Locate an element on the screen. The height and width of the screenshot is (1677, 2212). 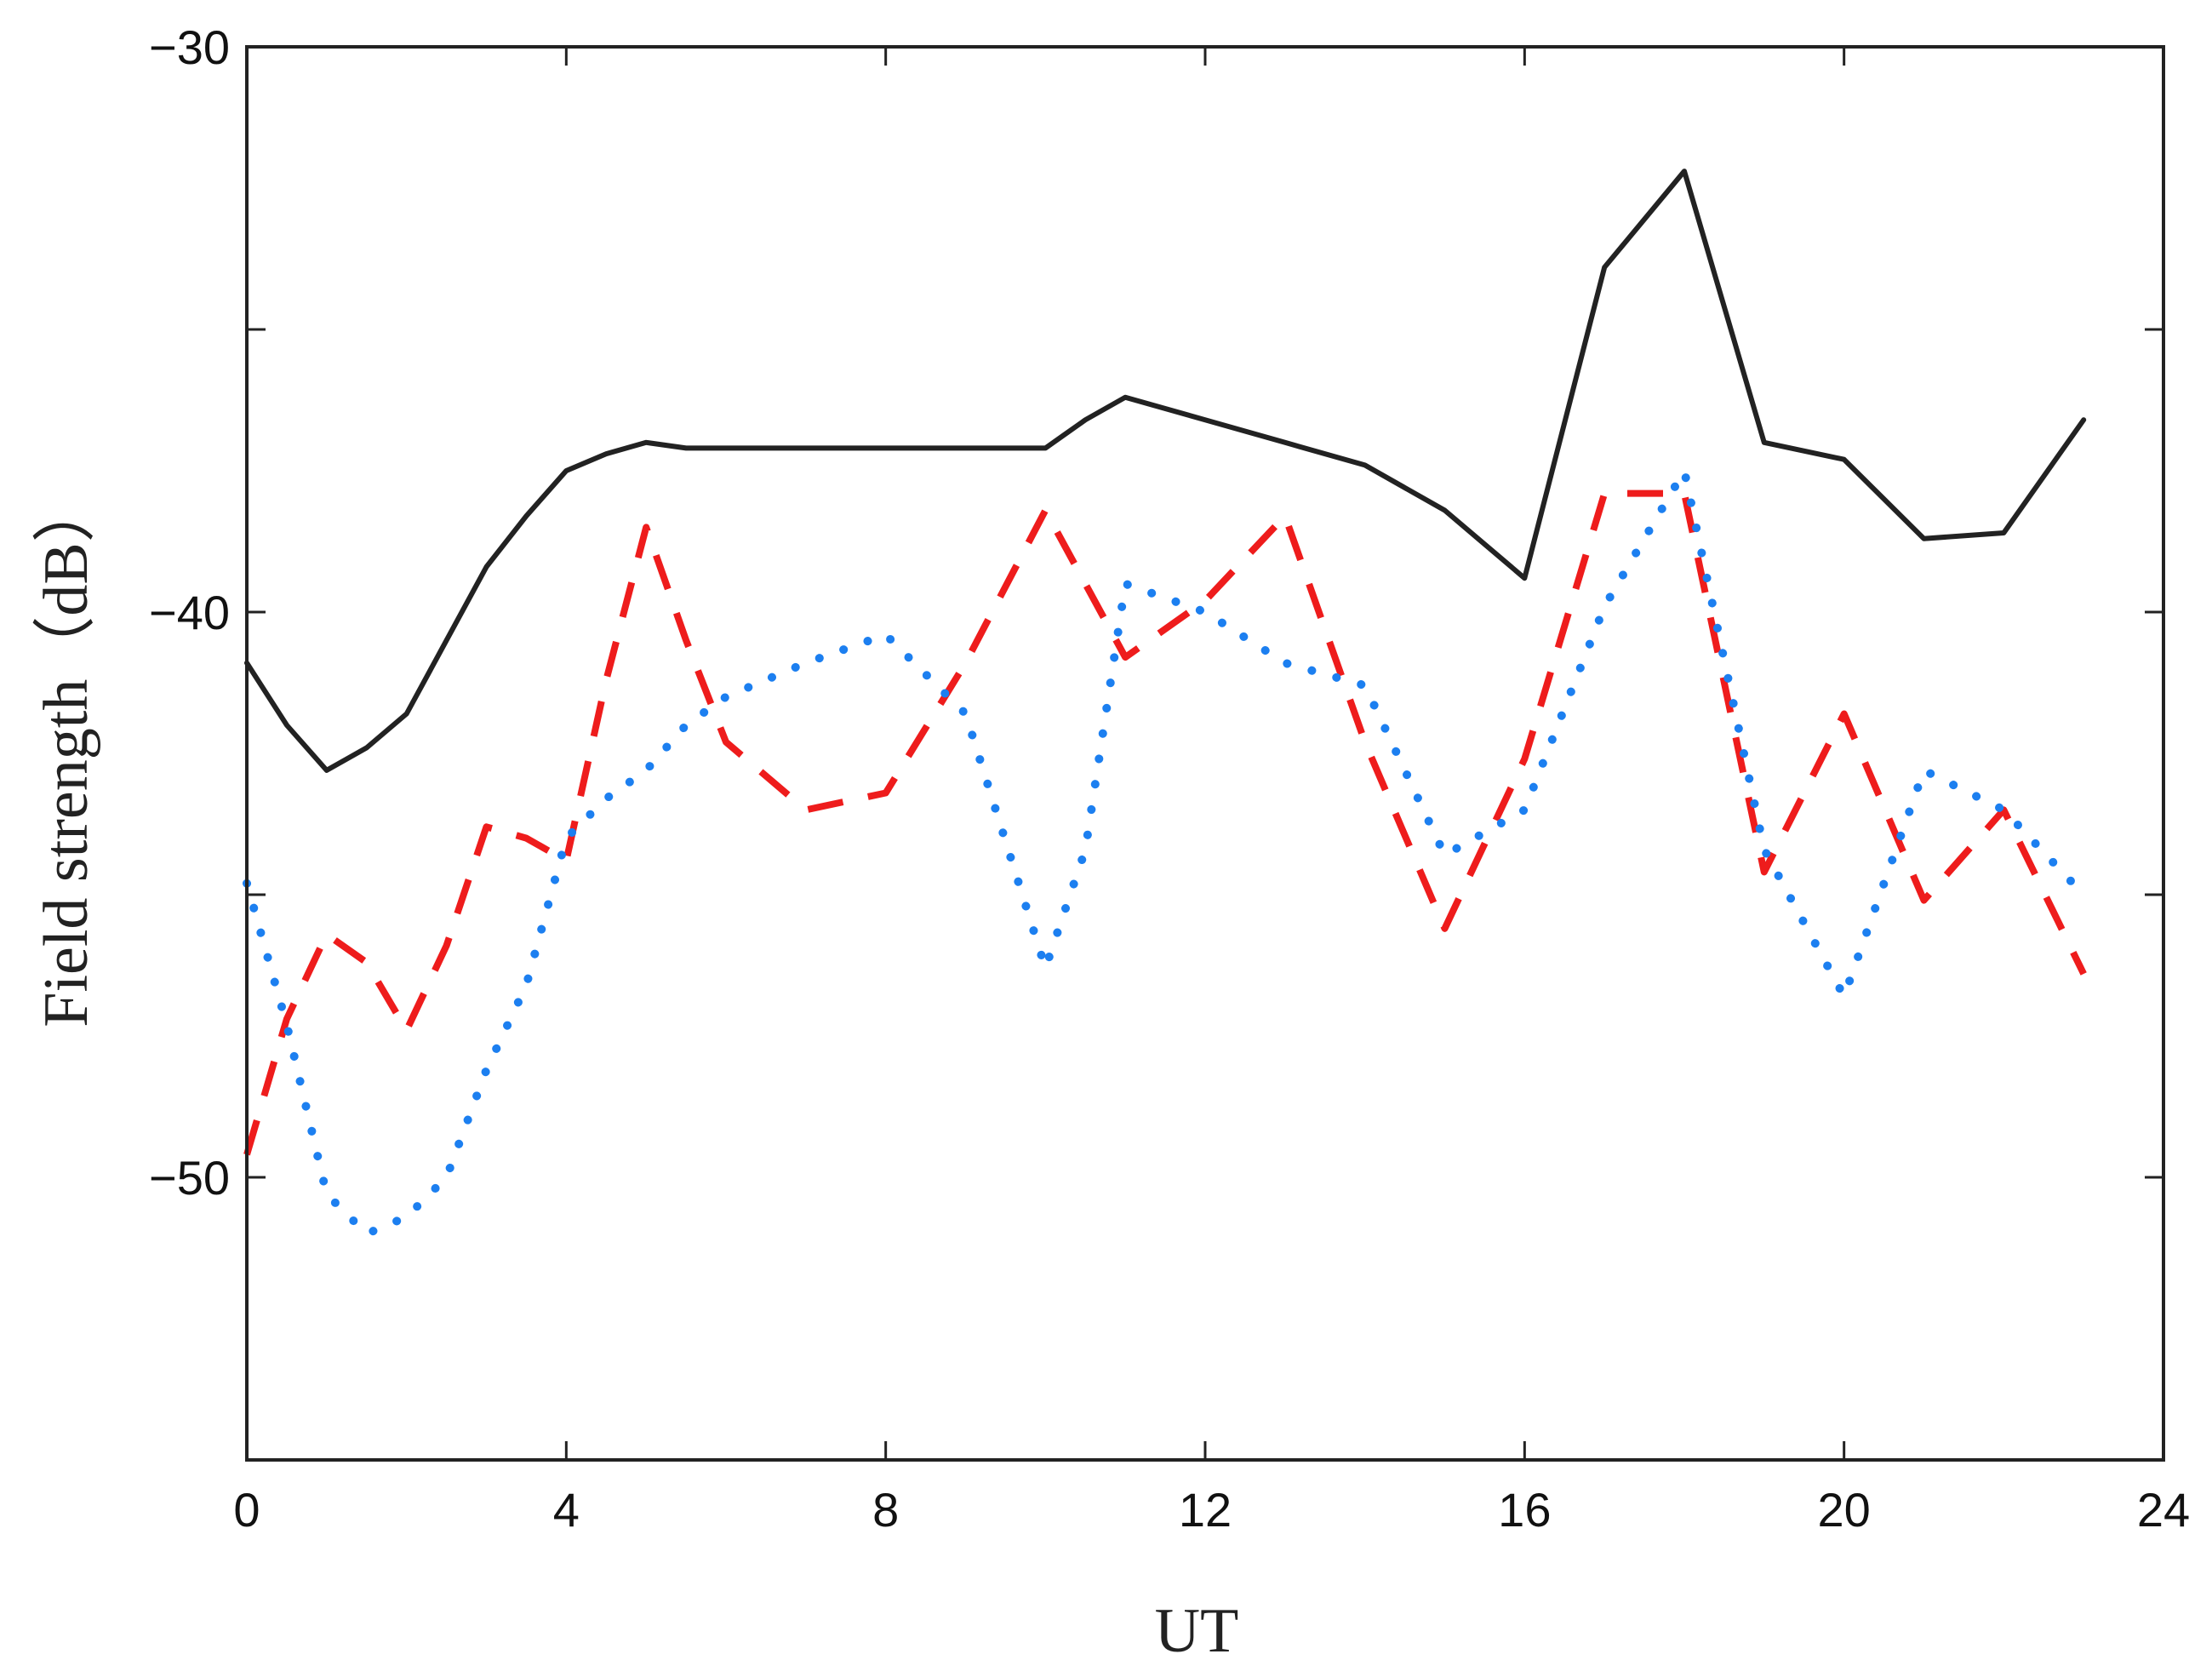
y-tick-label: −50 is located at coordinates (189, 1178).